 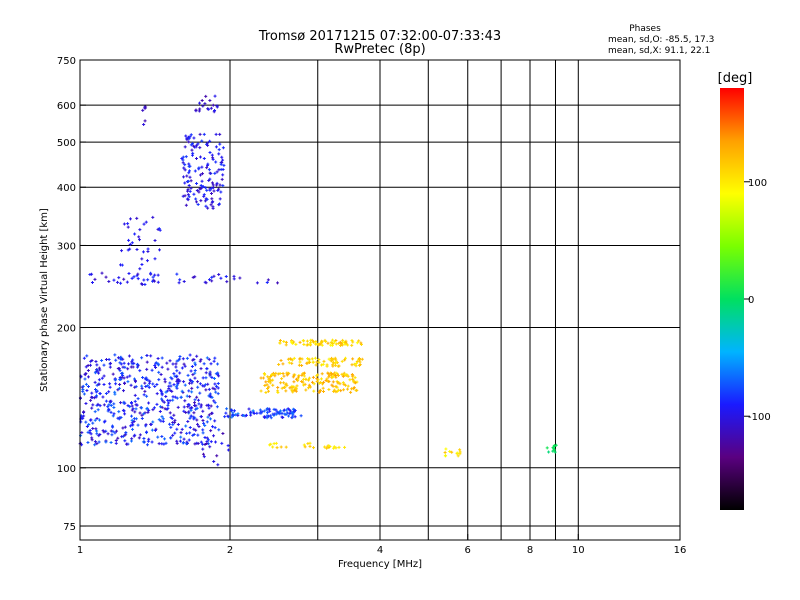 What do you see at coordinates (379, 49) in the screenshot?
I see `chart-subtitle: RwPretec (8p)` at bounding box center [379, 49].